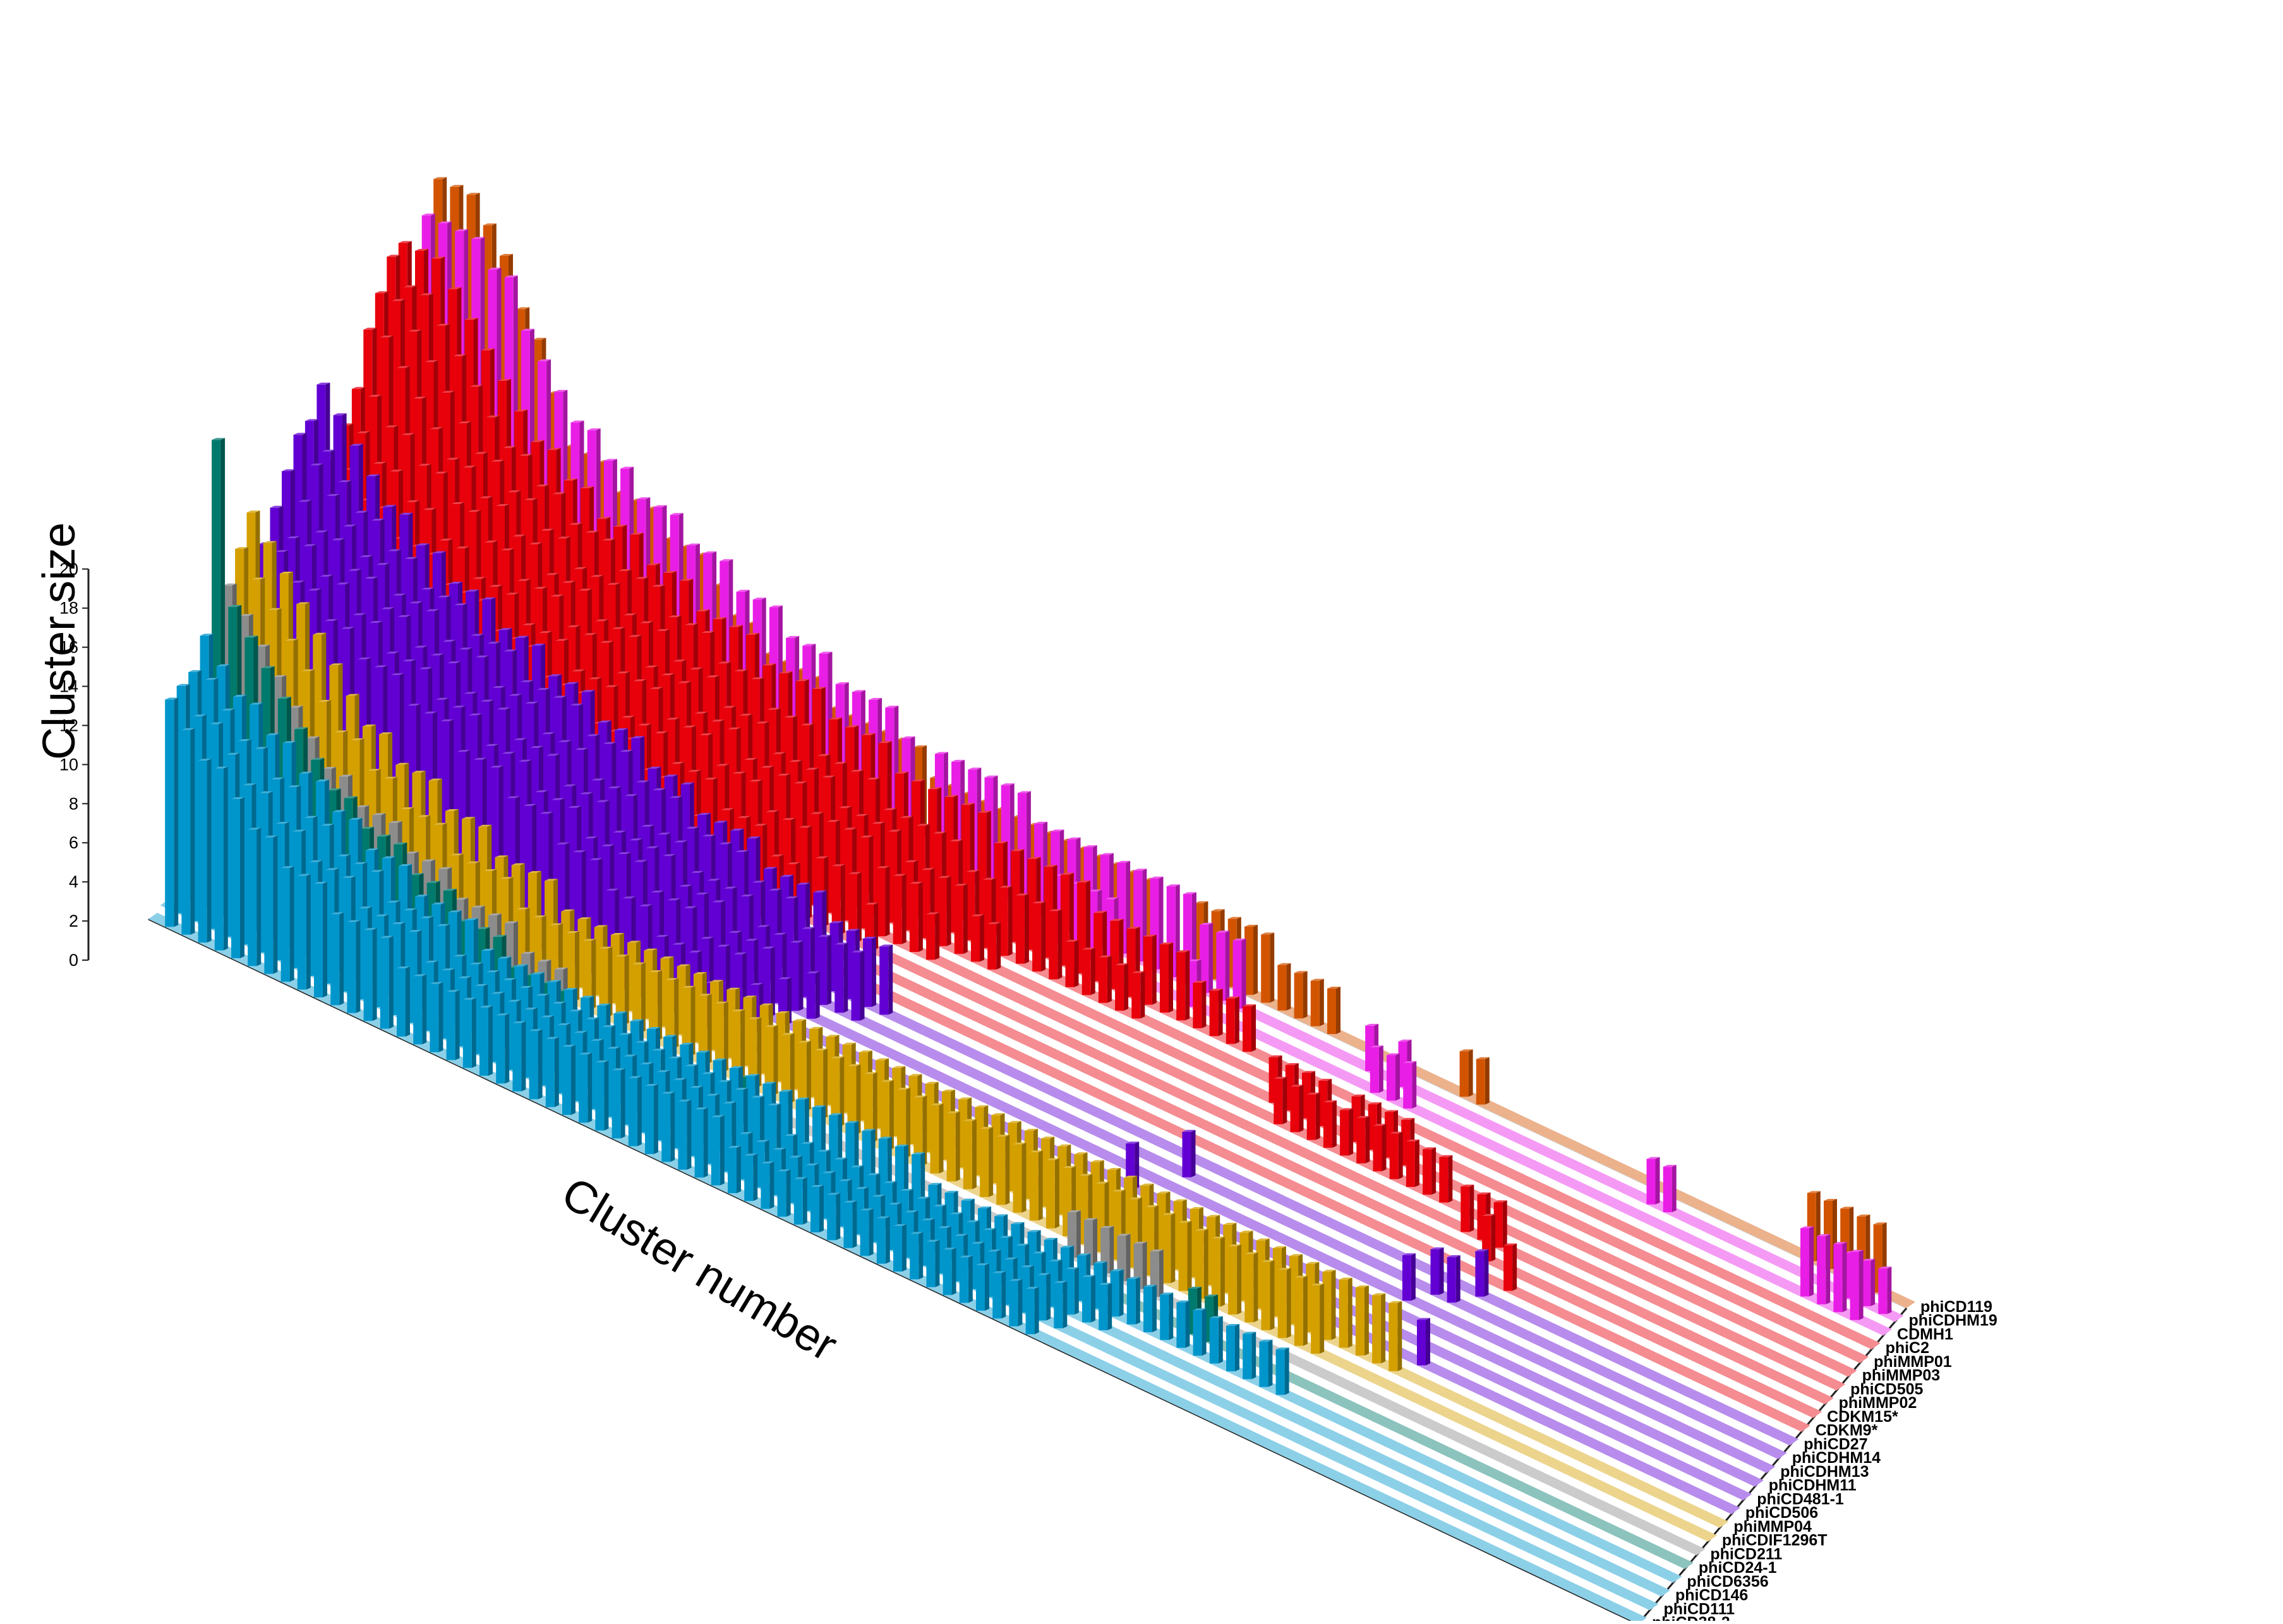 Image resolution: width=2283 pixels, height=1624 pixels. Describe the element at coordinates (1775, 1540) in the screenshot. I see `series-label: phiCDIF1296T` at that location.